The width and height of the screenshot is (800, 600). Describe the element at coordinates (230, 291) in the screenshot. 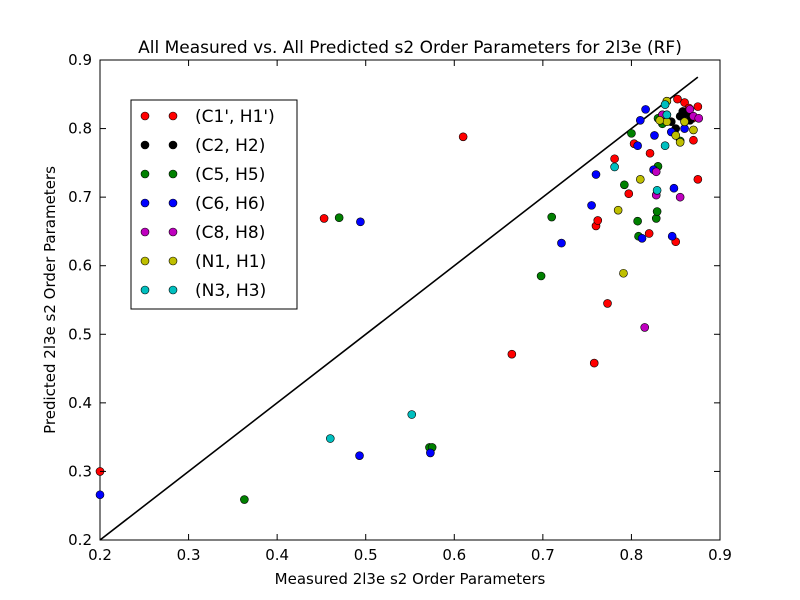

I see `legend-label: (N3, H3)` at that location.